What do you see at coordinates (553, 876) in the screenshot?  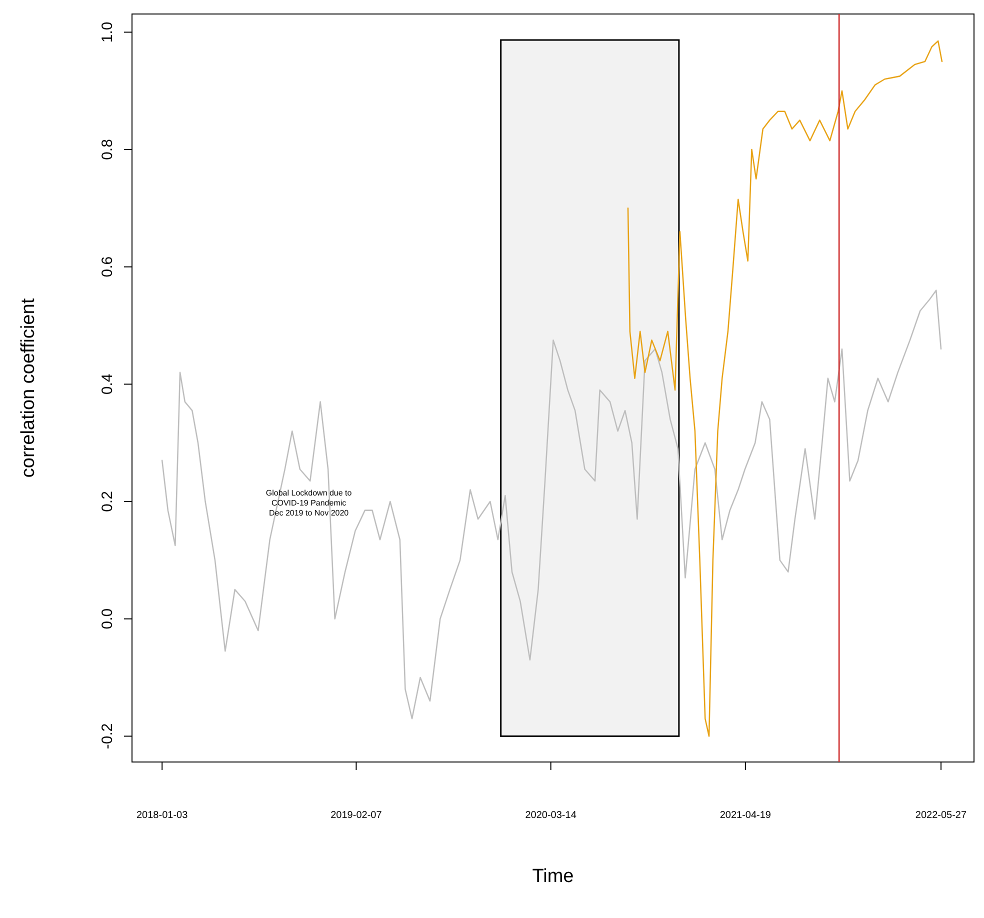 I see `x-axis-title: Time` at bounding box center [553, 876].